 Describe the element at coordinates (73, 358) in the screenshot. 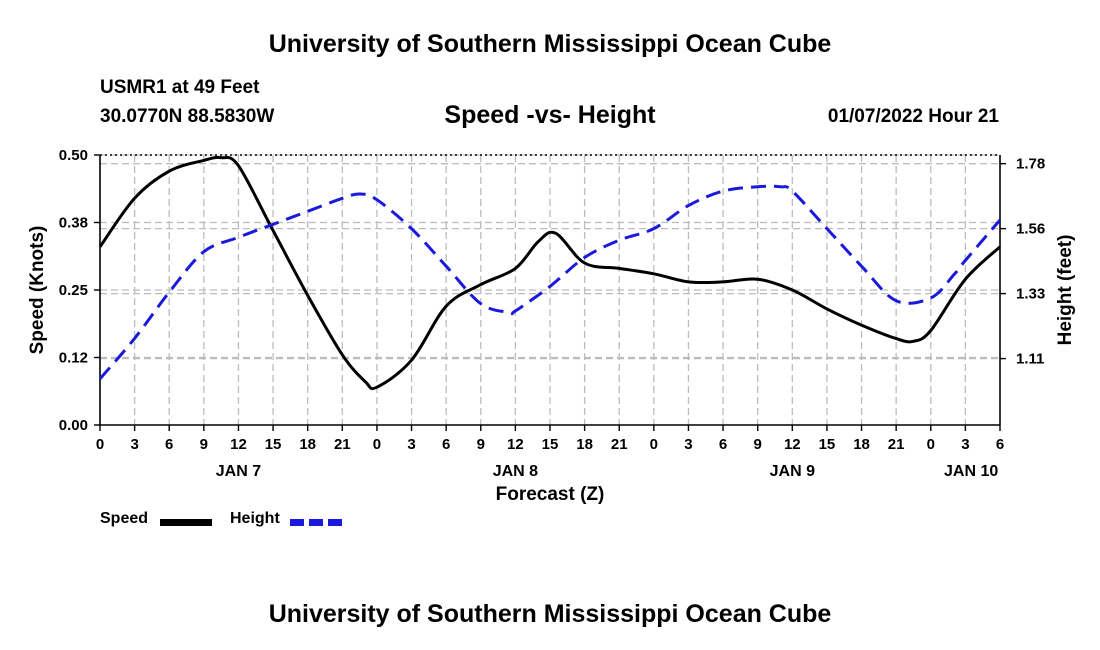

I see `y-tick-label: 0.12` at that location.